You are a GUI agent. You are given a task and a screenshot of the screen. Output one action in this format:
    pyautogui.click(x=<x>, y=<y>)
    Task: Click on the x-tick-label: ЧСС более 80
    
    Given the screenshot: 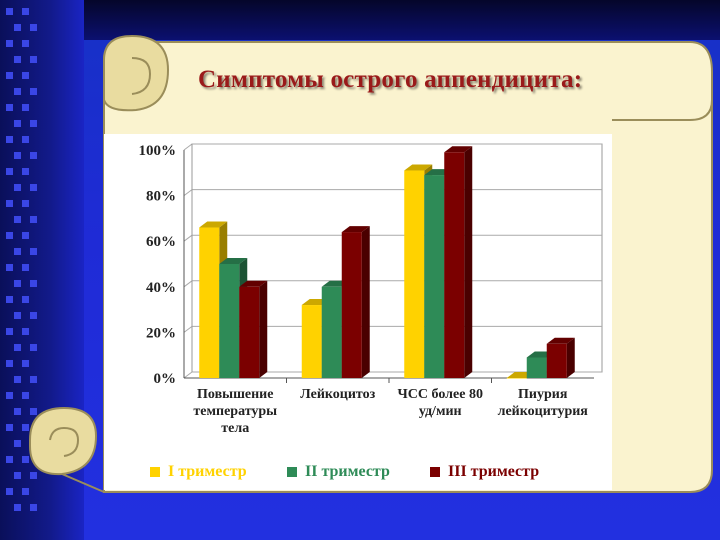 What is the action you would take?
    pyautogui.click(x=440, y=394)
    